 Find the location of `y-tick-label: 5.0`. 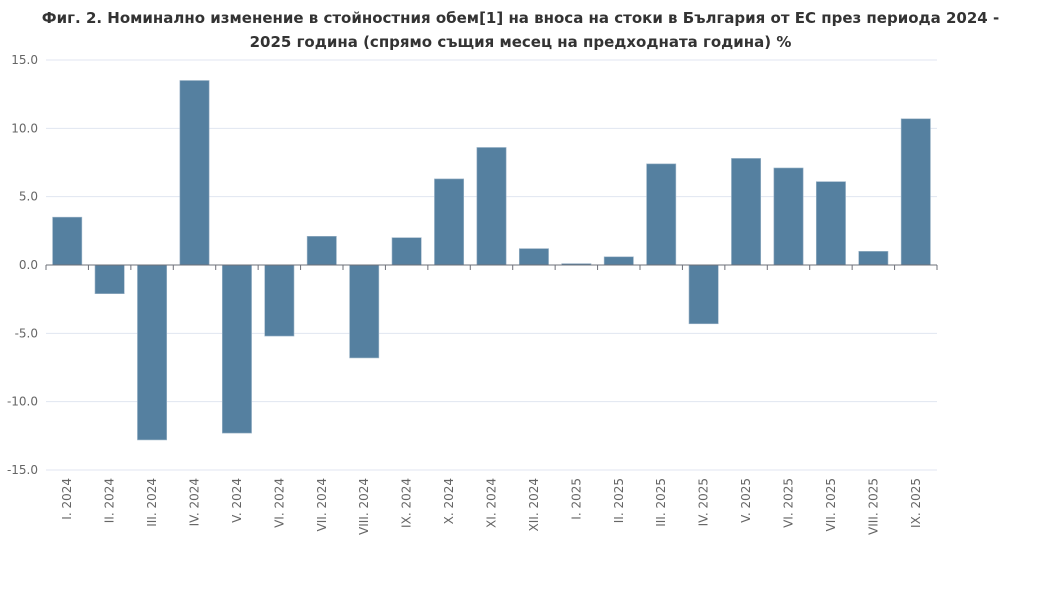

y-tick-label: 5.0 is located at coordinates (28, 197).